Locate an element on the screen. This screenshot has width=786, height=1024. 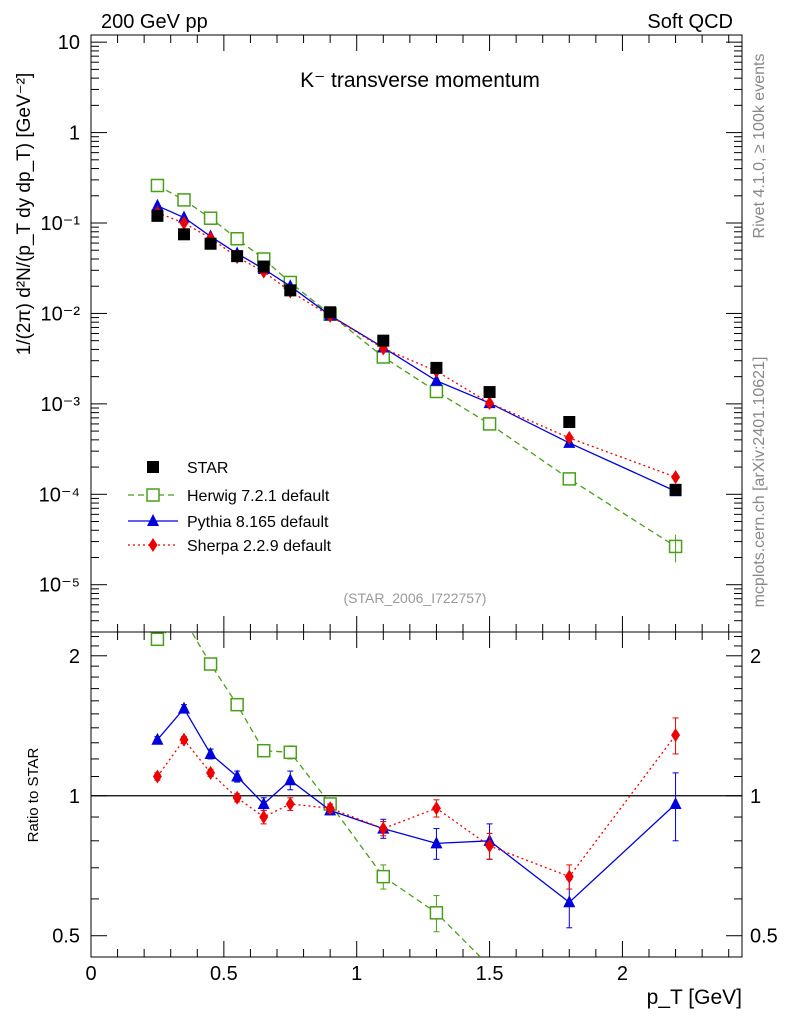
x-tick-labels: 0 0.5 1 1.5 2 is located at coordinates (356, 974).